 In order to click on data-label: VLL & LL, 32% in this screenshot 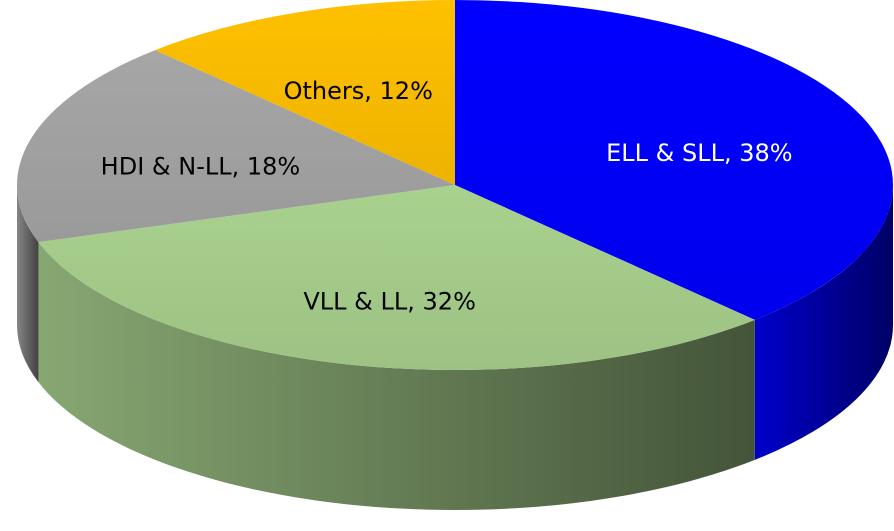, I will do `click(389, 302)`.